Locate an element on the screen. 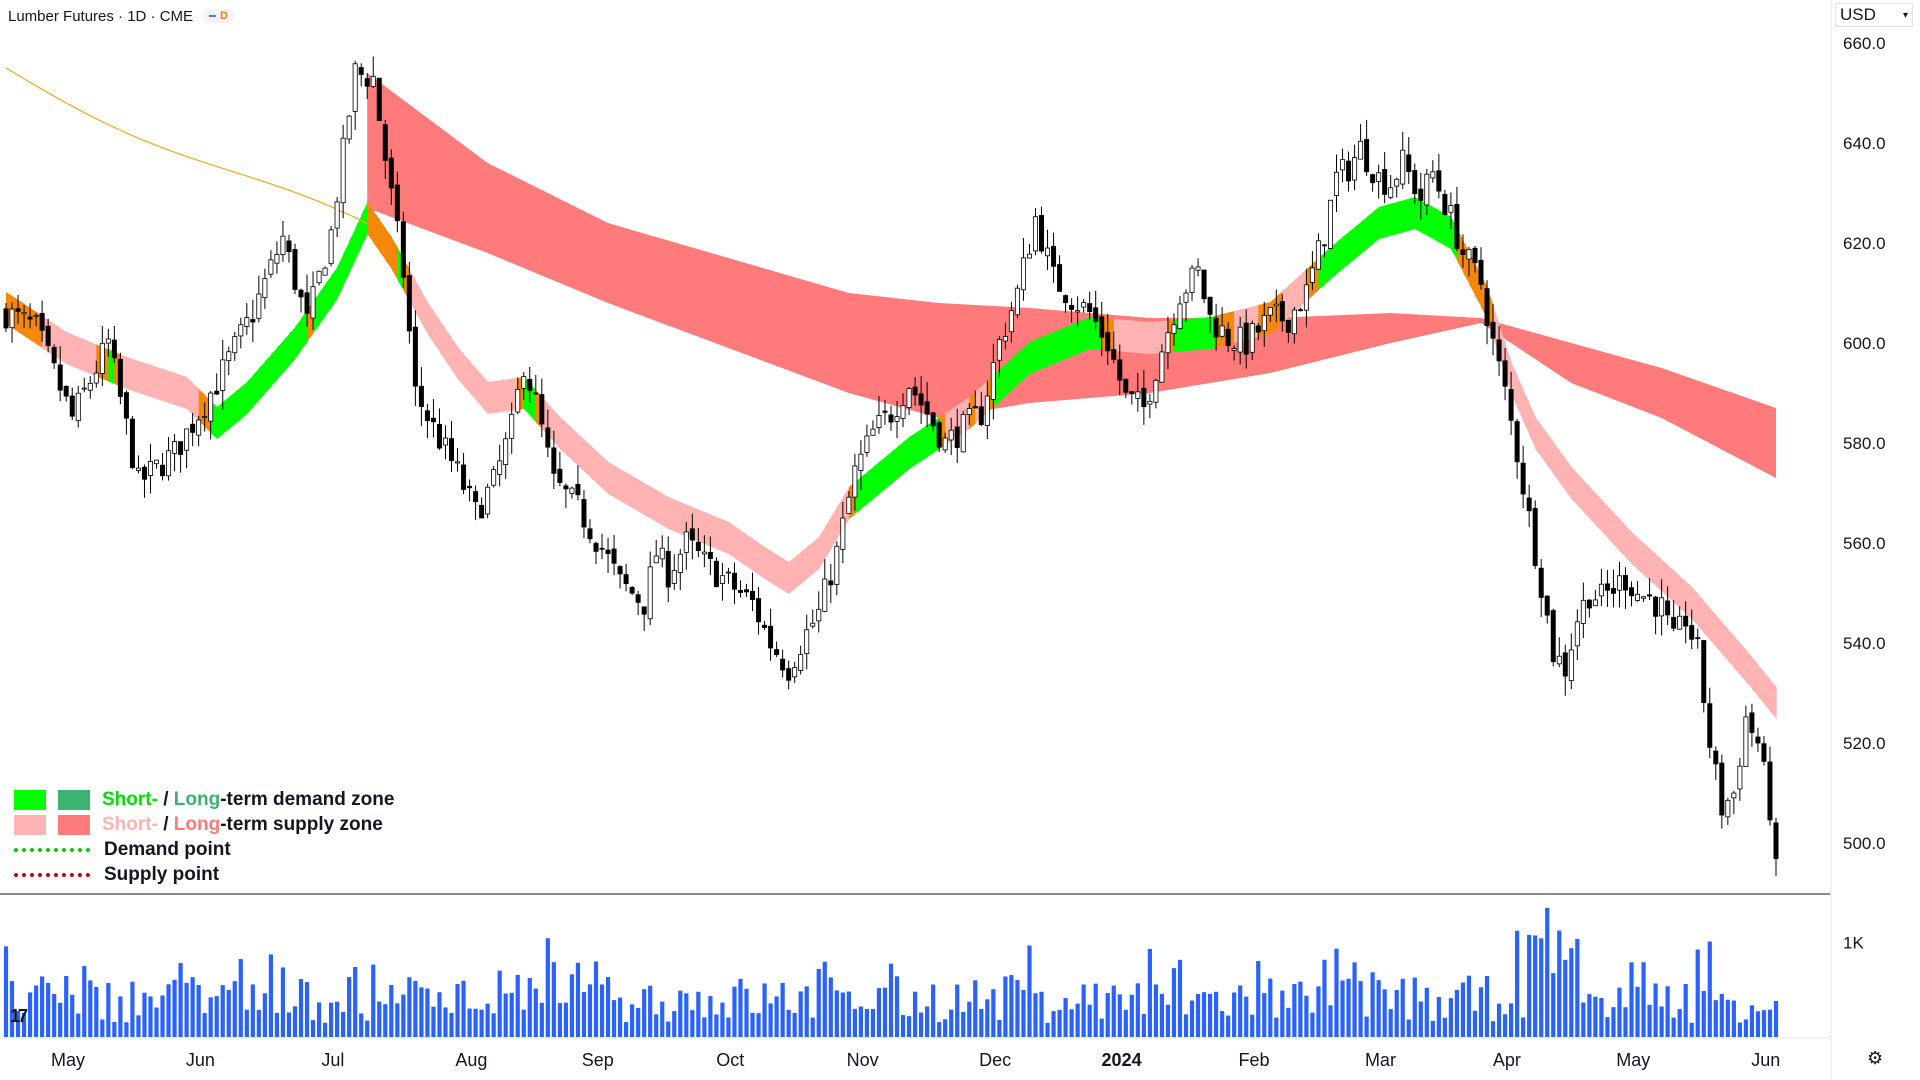  volume-tick-label: 1K is located at coordinates (1853, 942).